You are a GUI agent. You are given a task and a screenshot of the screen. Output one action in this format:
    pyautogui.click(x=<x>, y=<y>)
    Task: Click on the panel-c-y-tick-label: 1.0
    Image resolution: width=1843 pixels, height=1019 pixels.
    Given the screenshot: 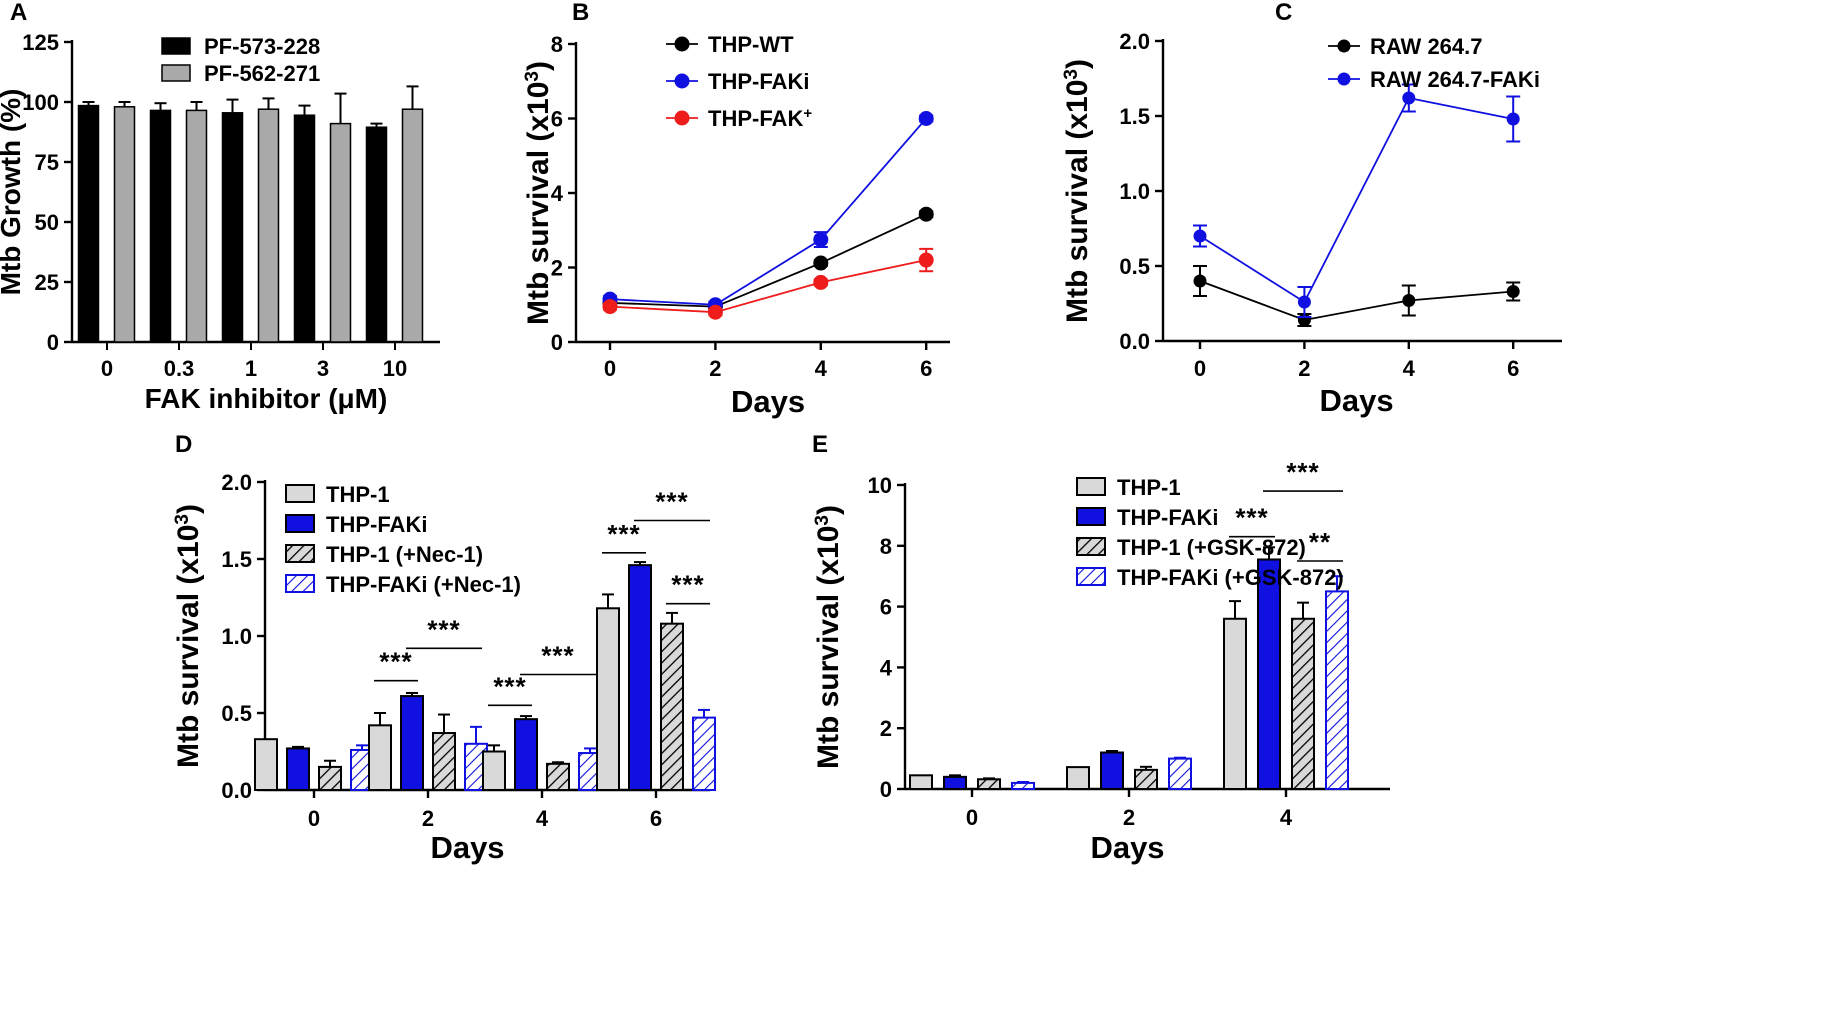 What is the action you would take?
    pyautogui.click(x=1134, y=191)
    